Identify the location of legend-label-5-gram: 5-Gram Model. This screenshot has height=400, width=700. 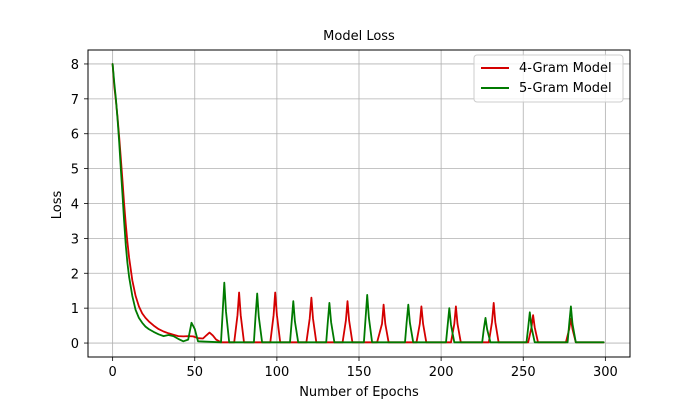
(565, 88).